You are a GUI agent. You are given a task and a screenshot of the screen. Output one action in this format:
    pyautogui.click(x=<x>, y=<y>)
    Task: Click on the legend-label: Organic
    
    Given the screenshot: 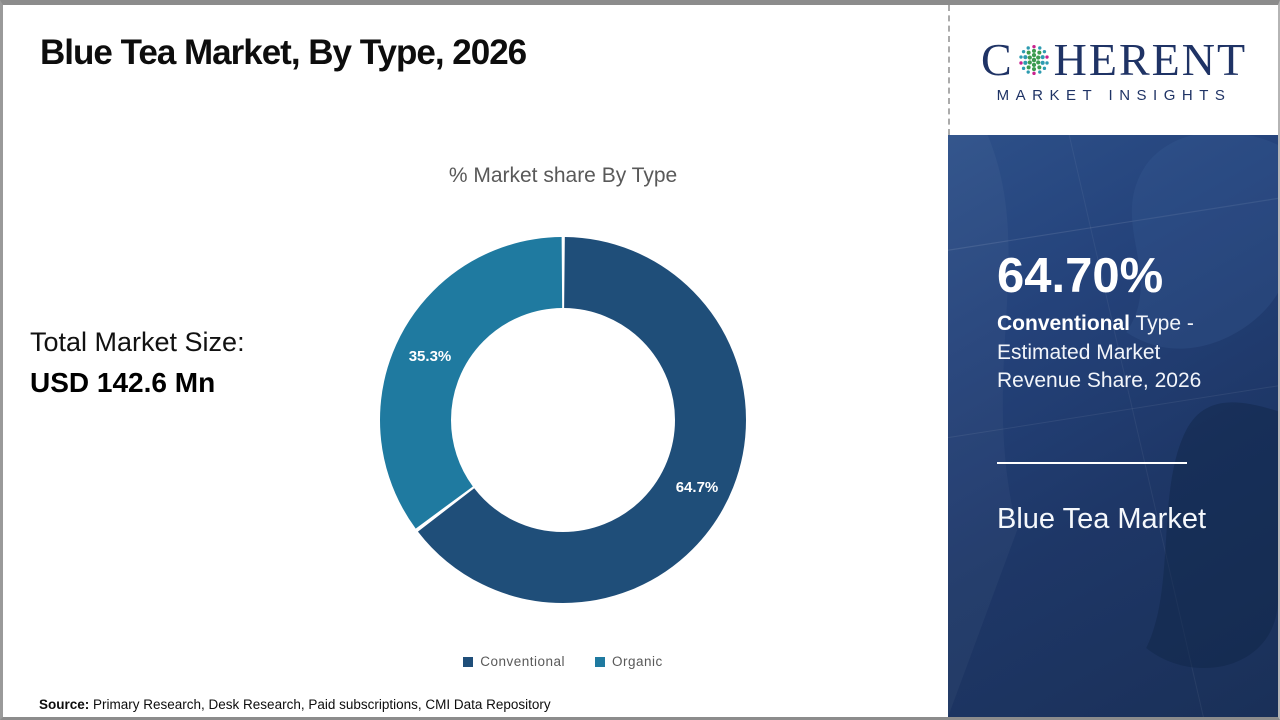 What is the action you would take?
    pyautogui.click(x=637, y=661)
    